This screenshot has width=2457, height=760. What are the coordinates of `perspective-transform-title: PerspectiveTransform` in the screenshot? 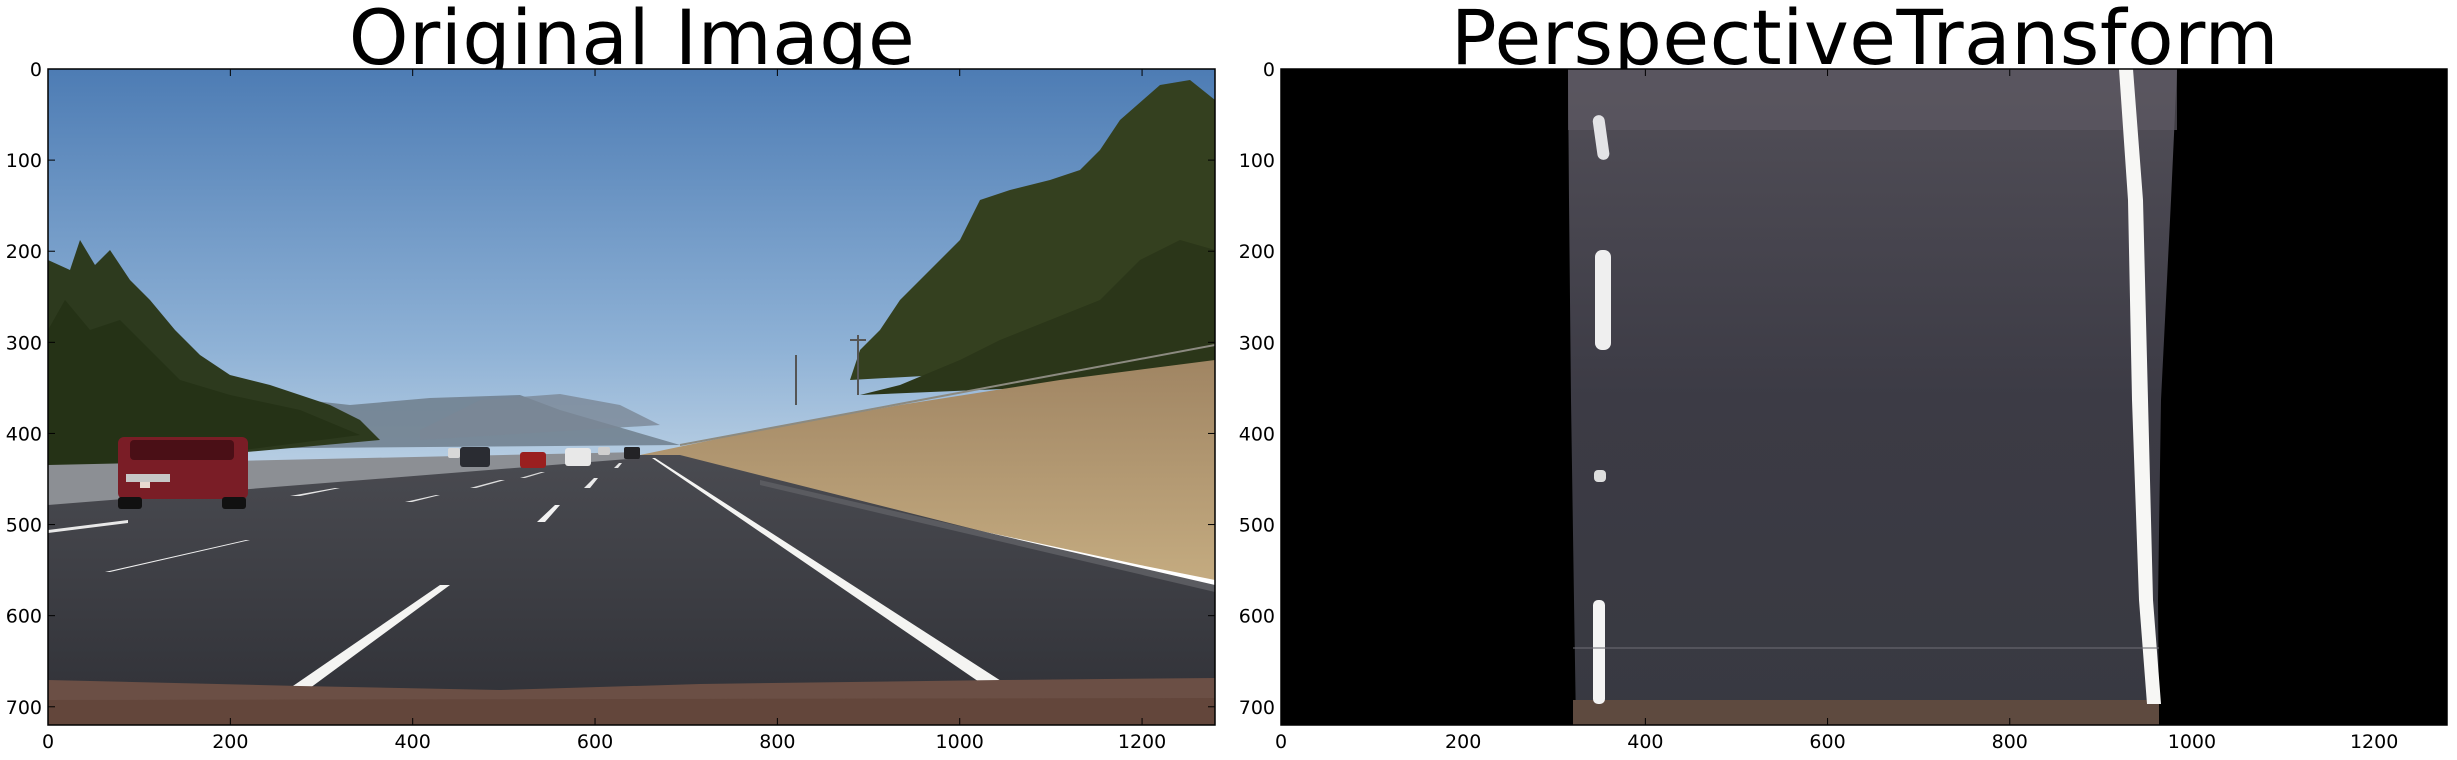 It's located at (1865, 41).